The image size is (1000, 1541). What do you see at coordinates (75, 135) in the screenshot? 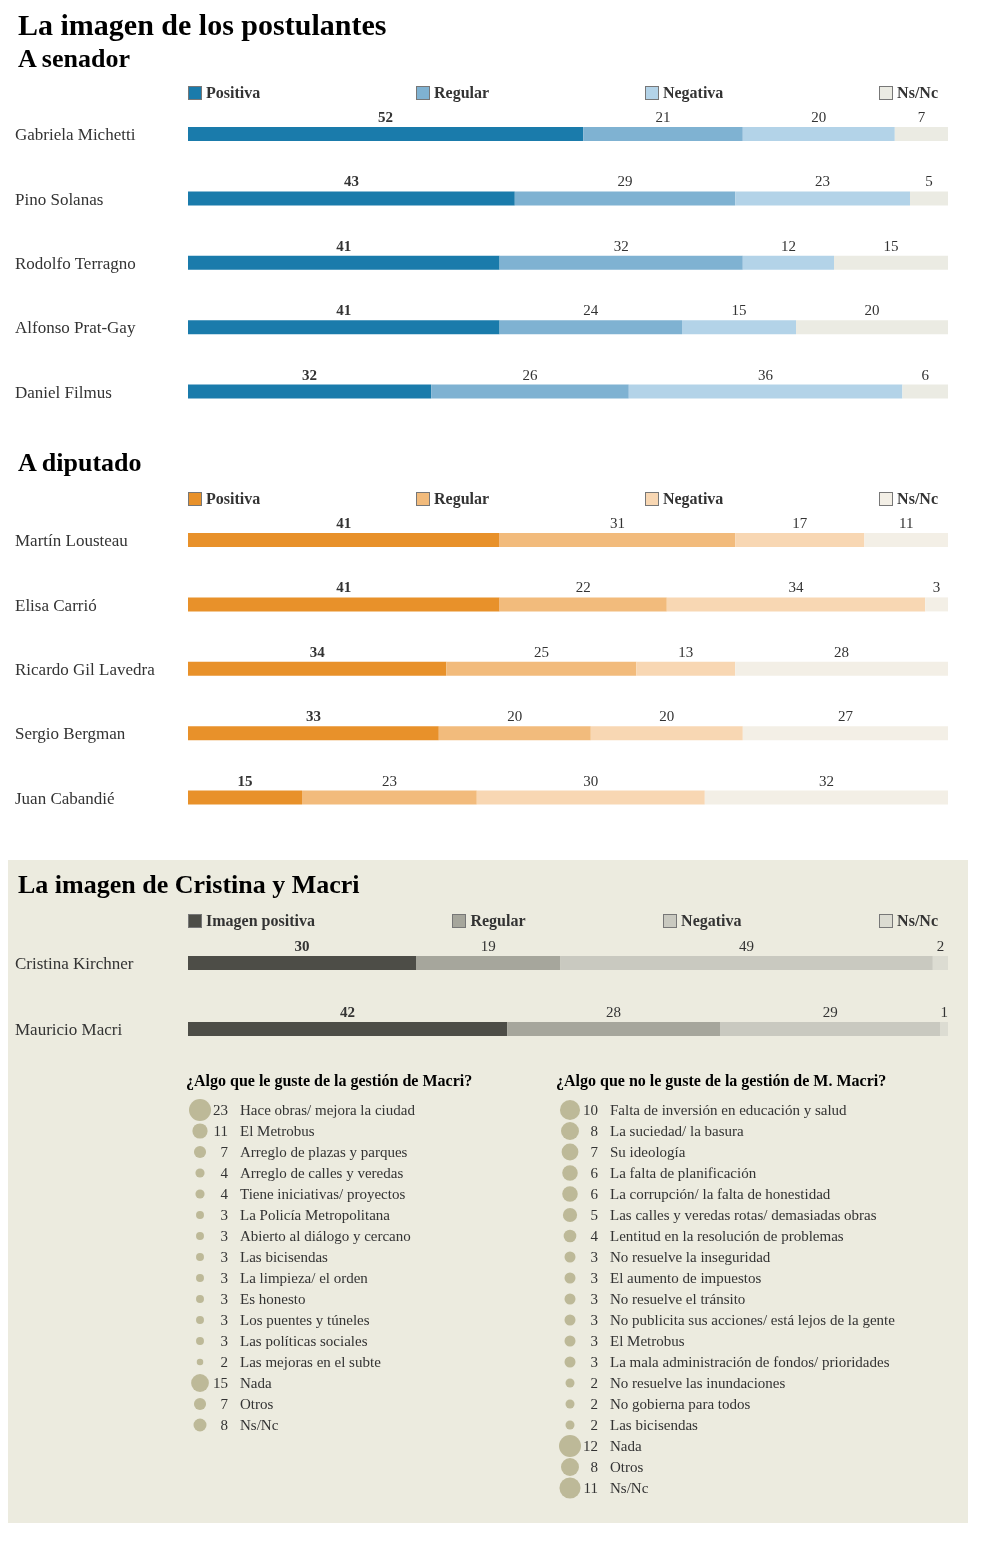
I see `y-tick-label: Gabriela Michetti` at bounding box center [75, 135].